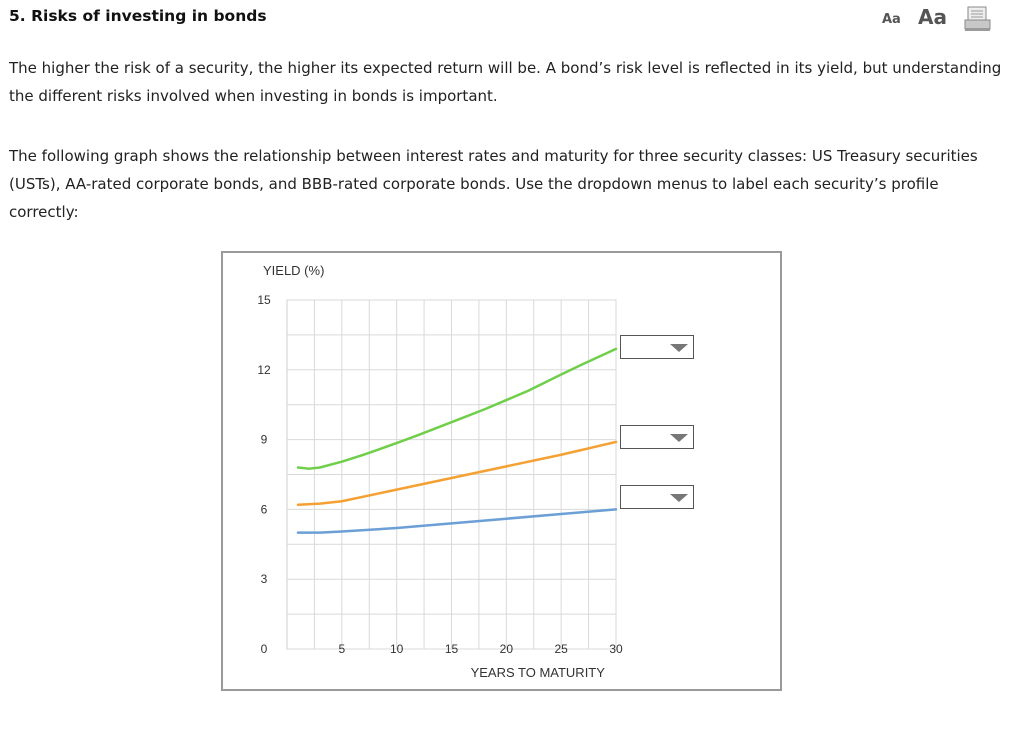 The image size is (1024, 756). I want to click on x-axis-title: YEARS TO MATURITY, so click(538, 672).